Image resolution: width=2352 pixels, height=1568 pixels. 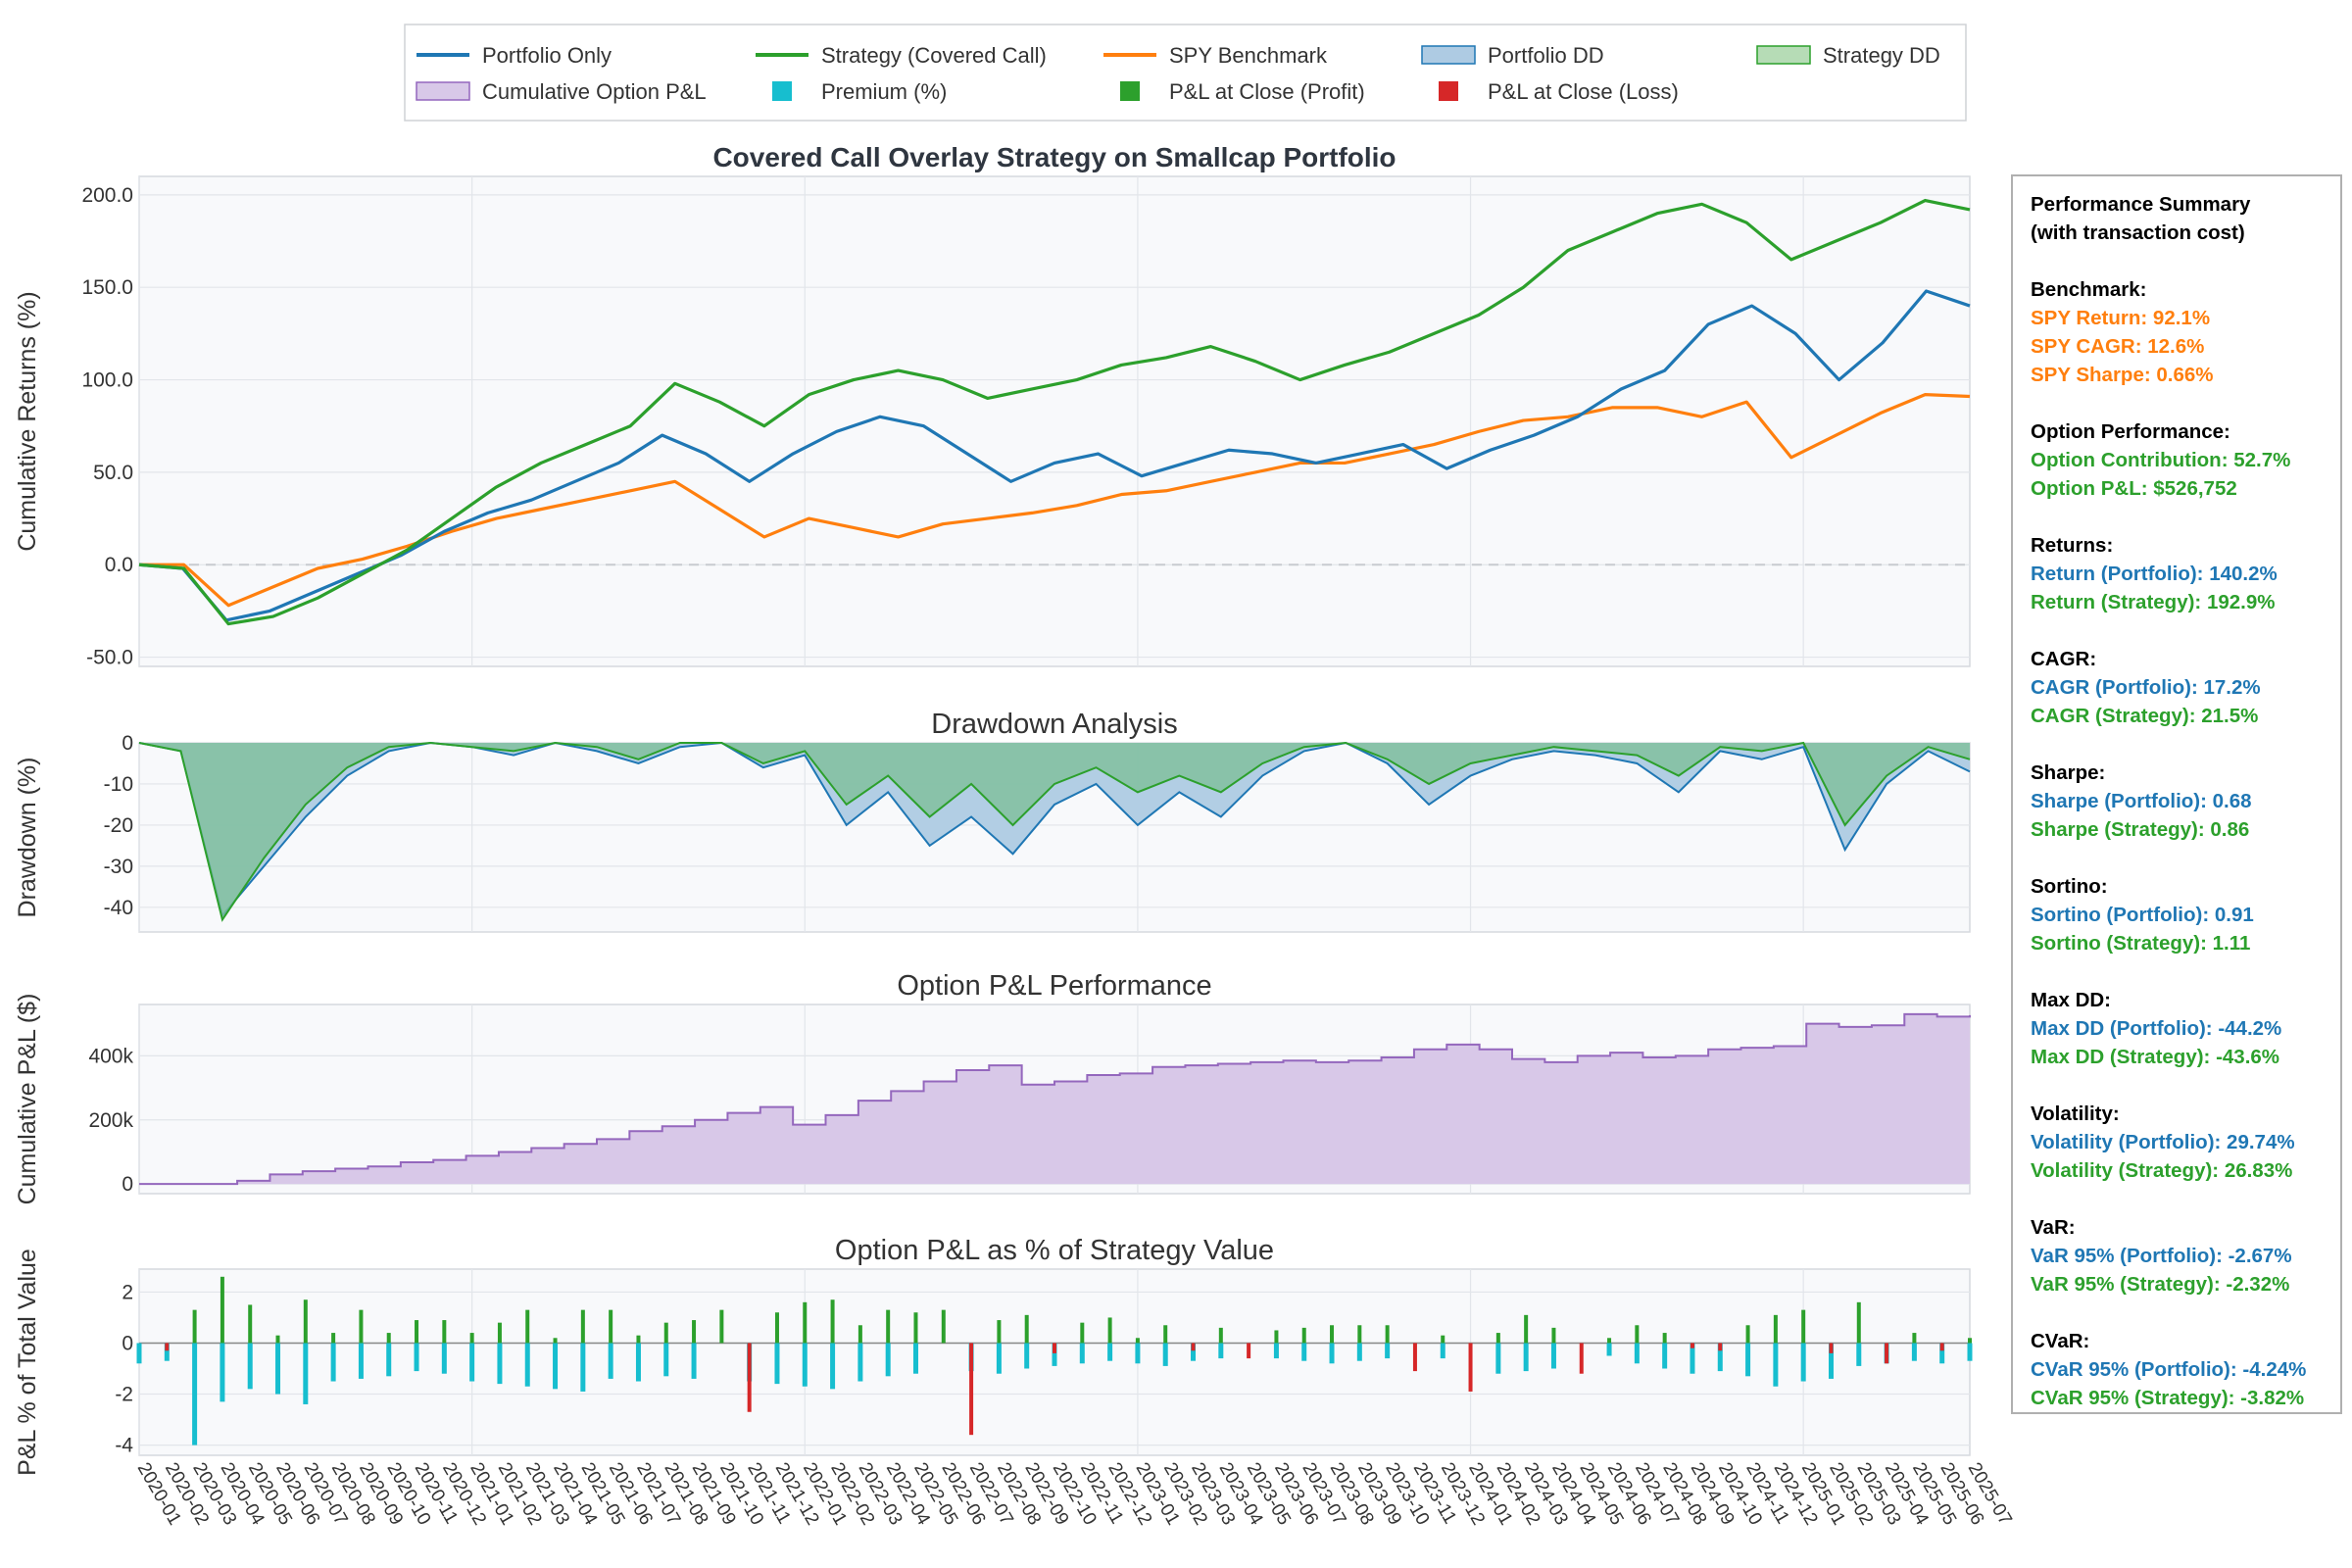 I want to click on y-tick-label: -30, so click(x=118, y=867).